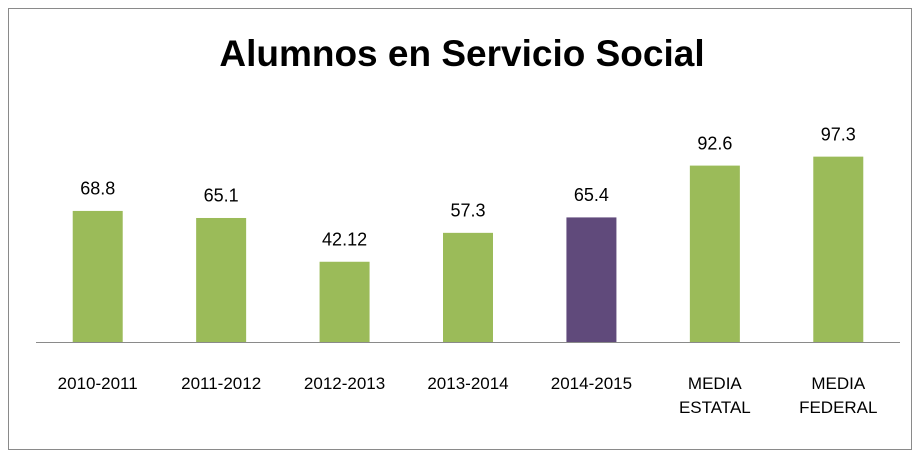 The height and width of the screenshot is (457, 921). What do you see at coordinates (221, 383) in the screenshot?
I see `x-tick-label: 2011-2012` at bounding box center [221, 383].